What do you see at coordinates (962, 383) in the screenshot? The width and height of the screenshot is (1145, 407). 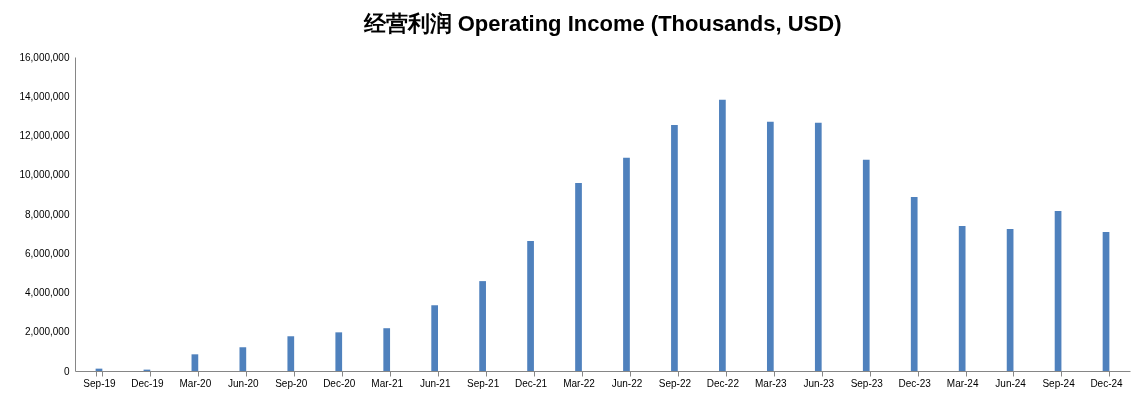 I see `x-tick-label: Mar-24` at bounding box center [962, 383].